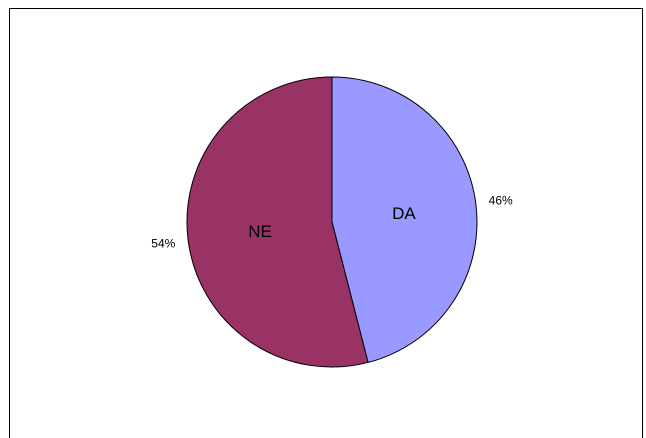 The image size is (646, 438). I want to click on slice-label-da: DA, so click(404, 213).